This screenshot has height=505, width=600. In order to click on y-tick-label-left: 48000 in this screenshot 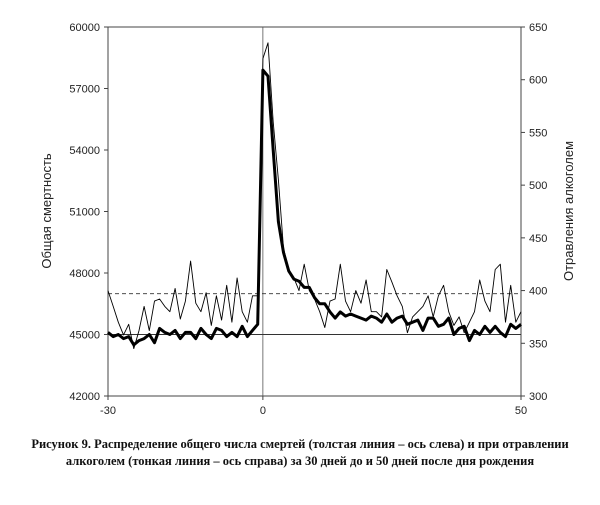, I will do `click(84, 274)`.